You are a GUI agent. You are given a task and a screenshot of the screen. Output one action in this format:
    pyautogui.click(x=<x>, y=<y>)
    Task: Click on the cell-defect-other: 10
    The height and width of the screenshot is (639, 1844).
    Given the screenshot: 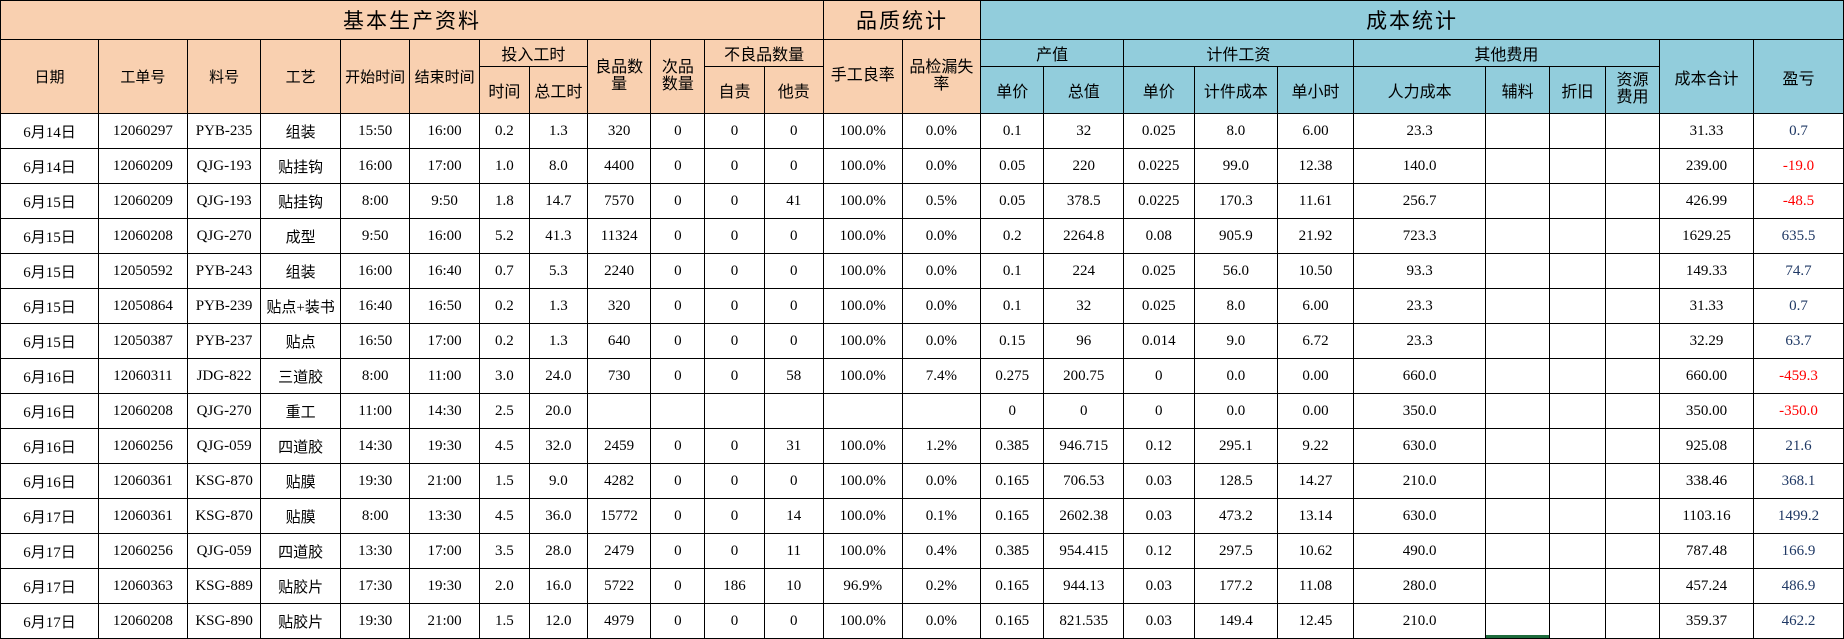 What is the action you would take?
    pyautogui.click(x=793, y=586)
    